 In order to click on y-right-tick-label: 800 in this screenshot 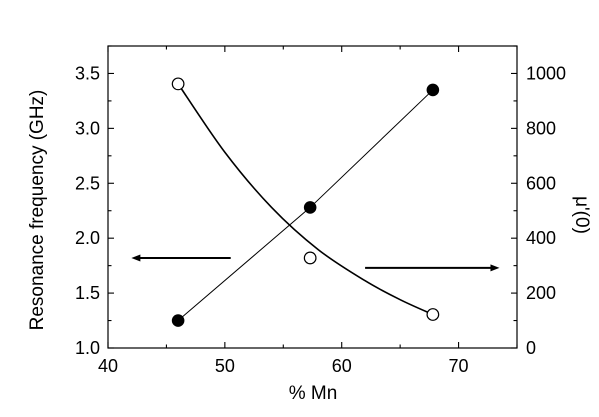, I will do `click(541, 128)`.